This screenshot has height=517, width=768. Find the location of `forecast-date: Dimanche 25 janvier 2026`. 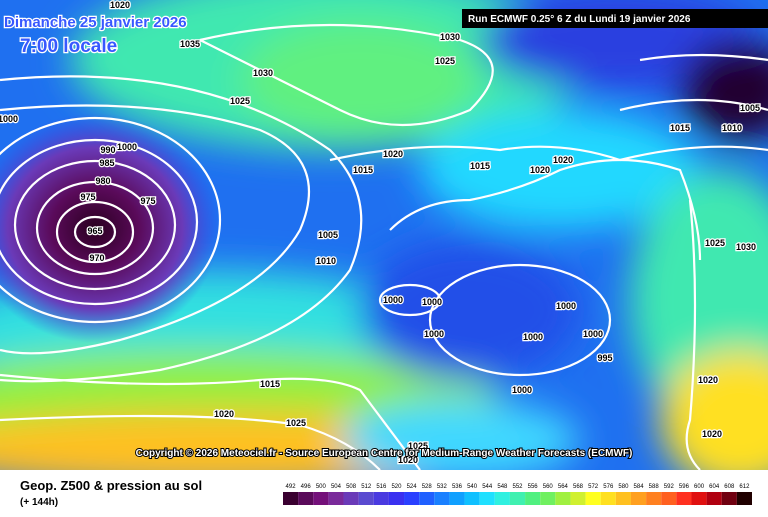

forecast-date: Dimanche 25 janvier 2026 is located at coordinates (95, 22).